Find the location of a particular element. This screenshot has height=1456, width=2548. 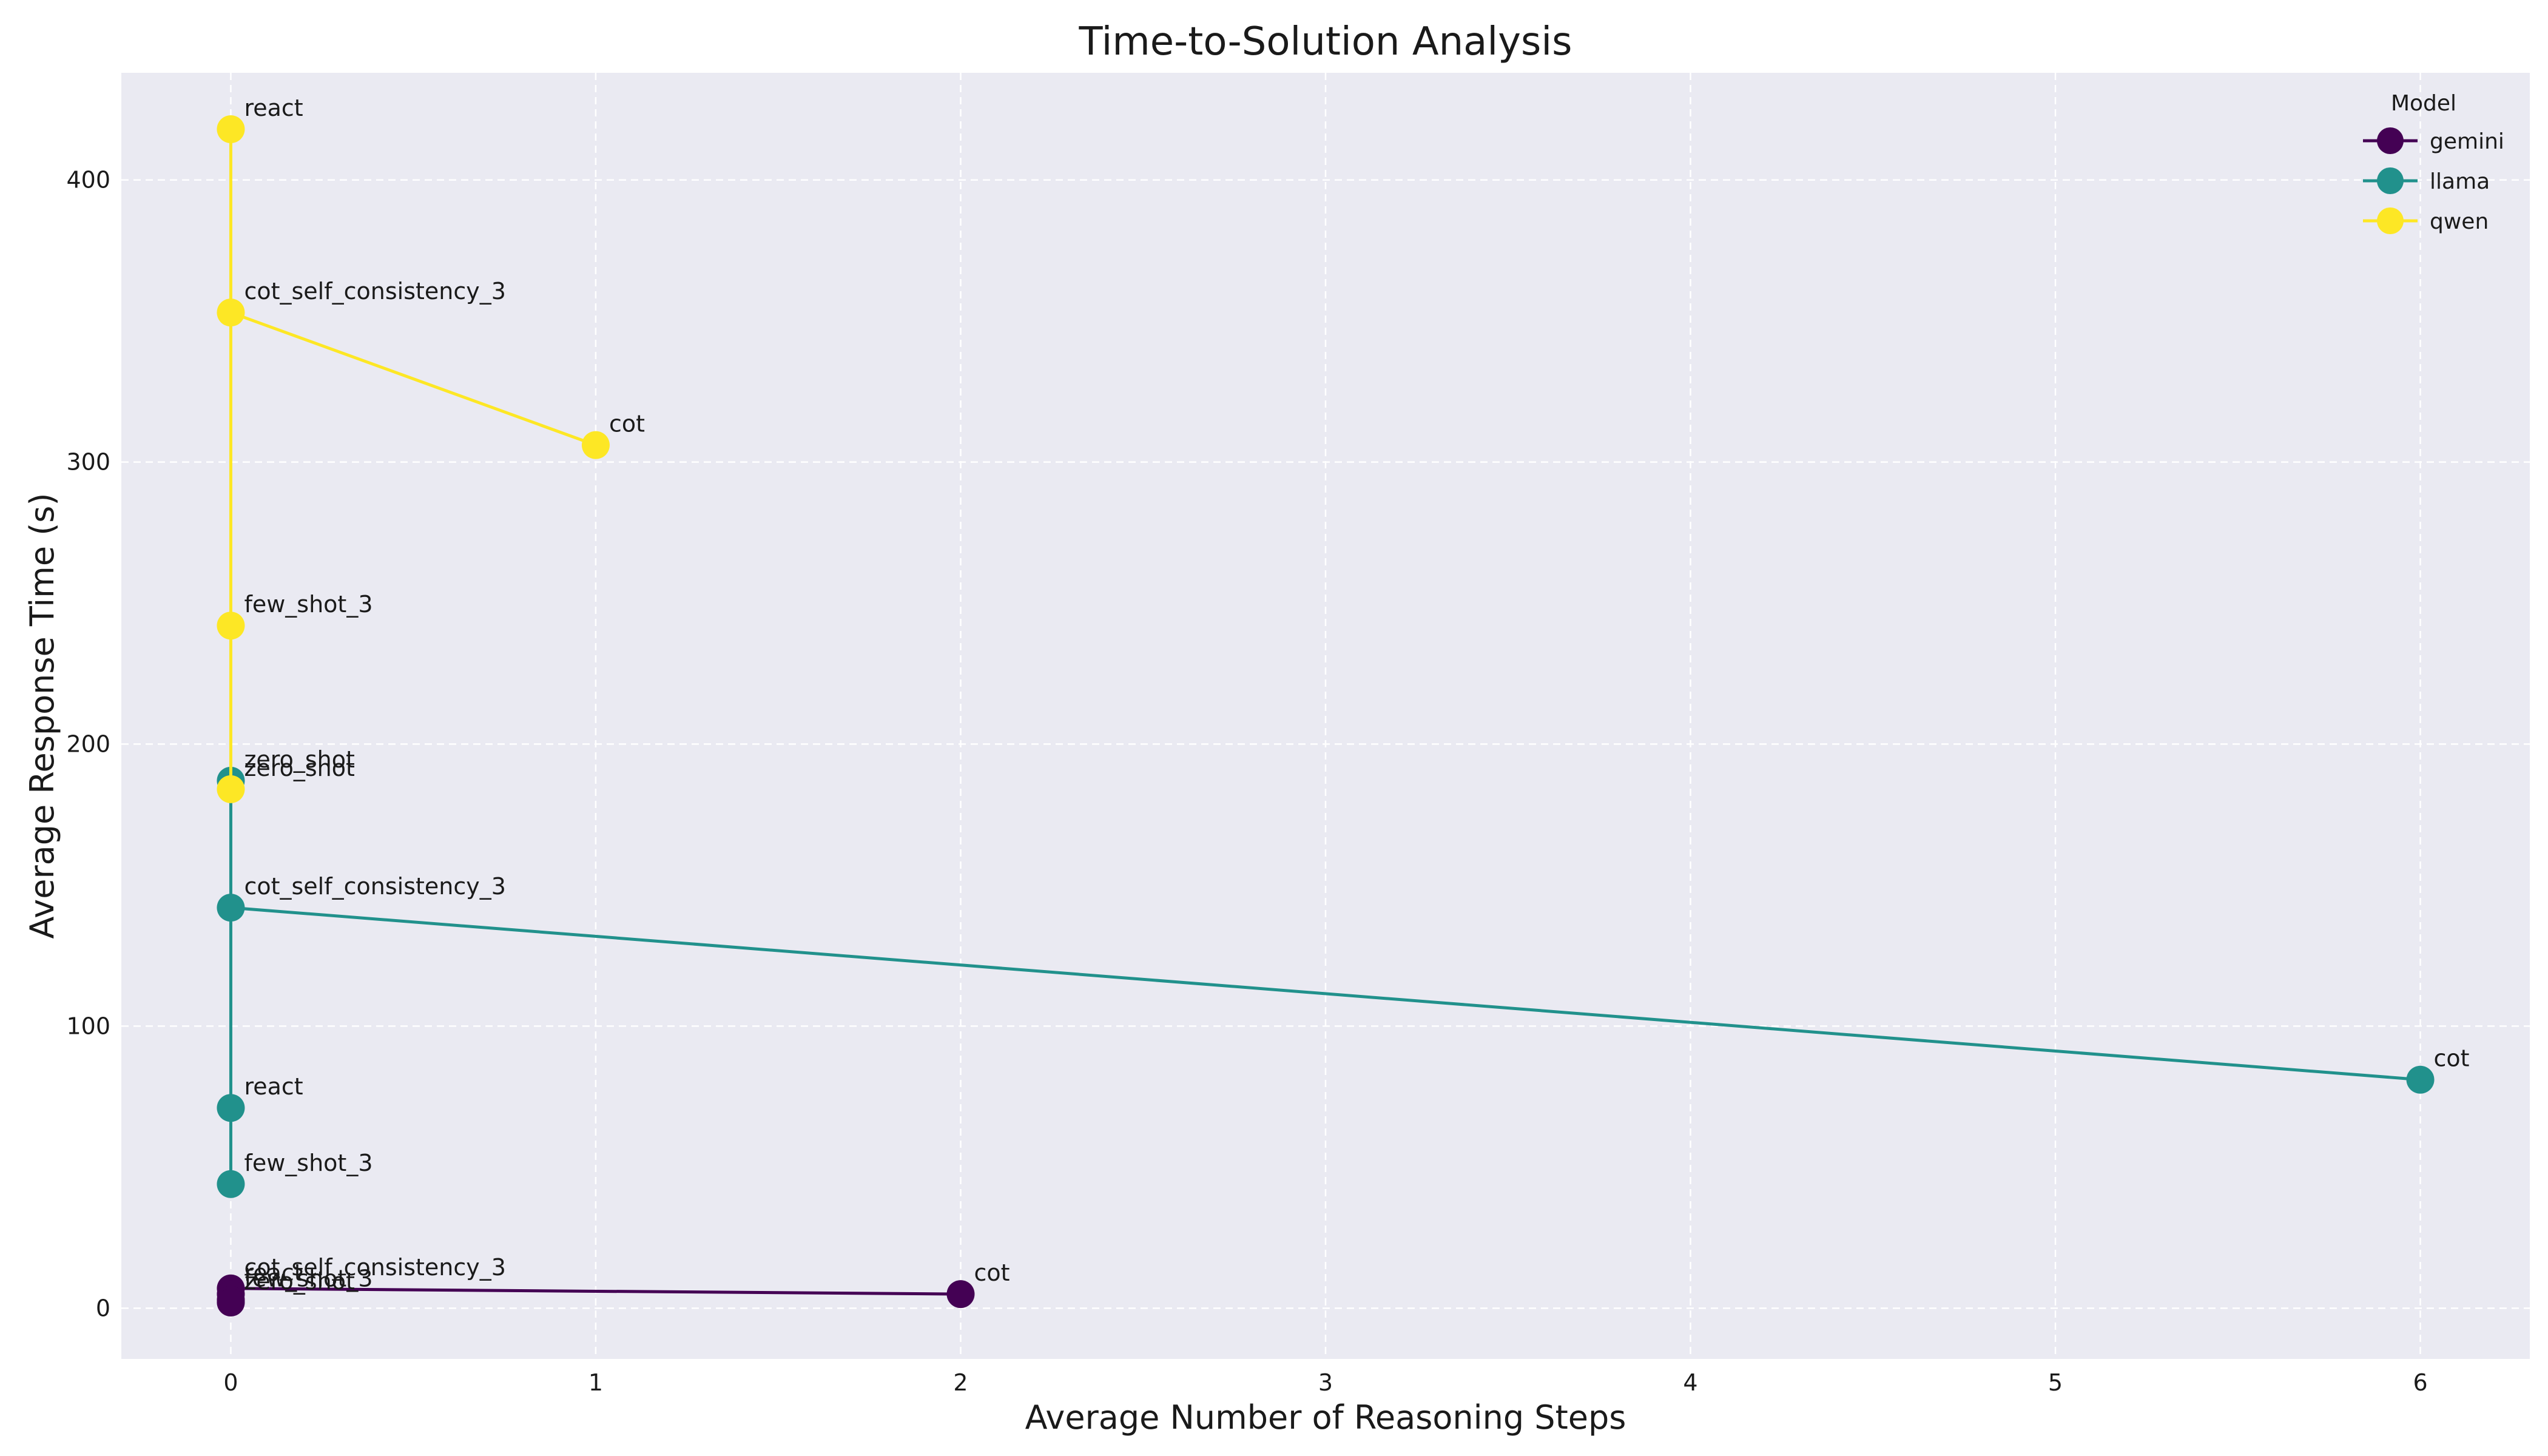

data-label-qwen: cot_self_consistency_3 is located at coordinates (374, 291).